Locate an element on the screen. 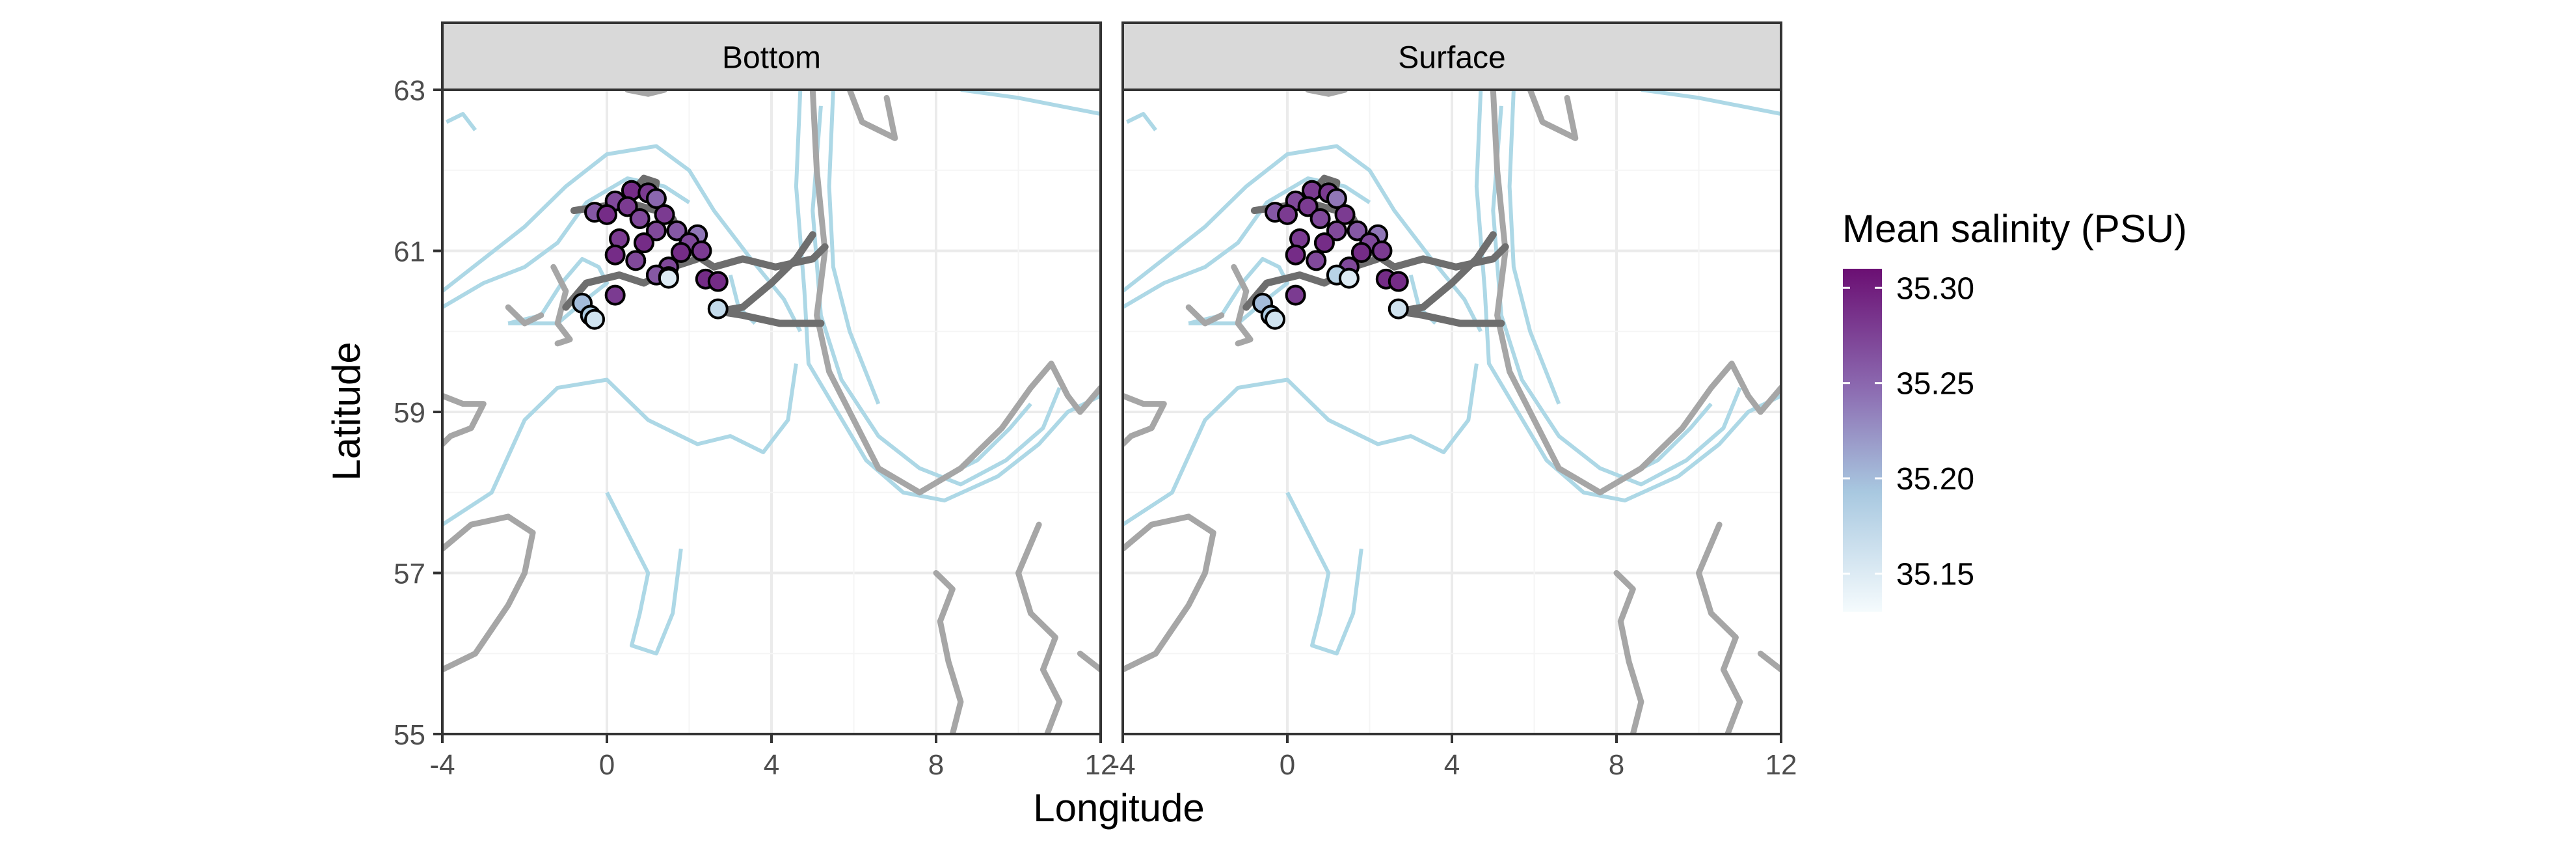  facet-label: Bottom is located at coordinates (771, 58).